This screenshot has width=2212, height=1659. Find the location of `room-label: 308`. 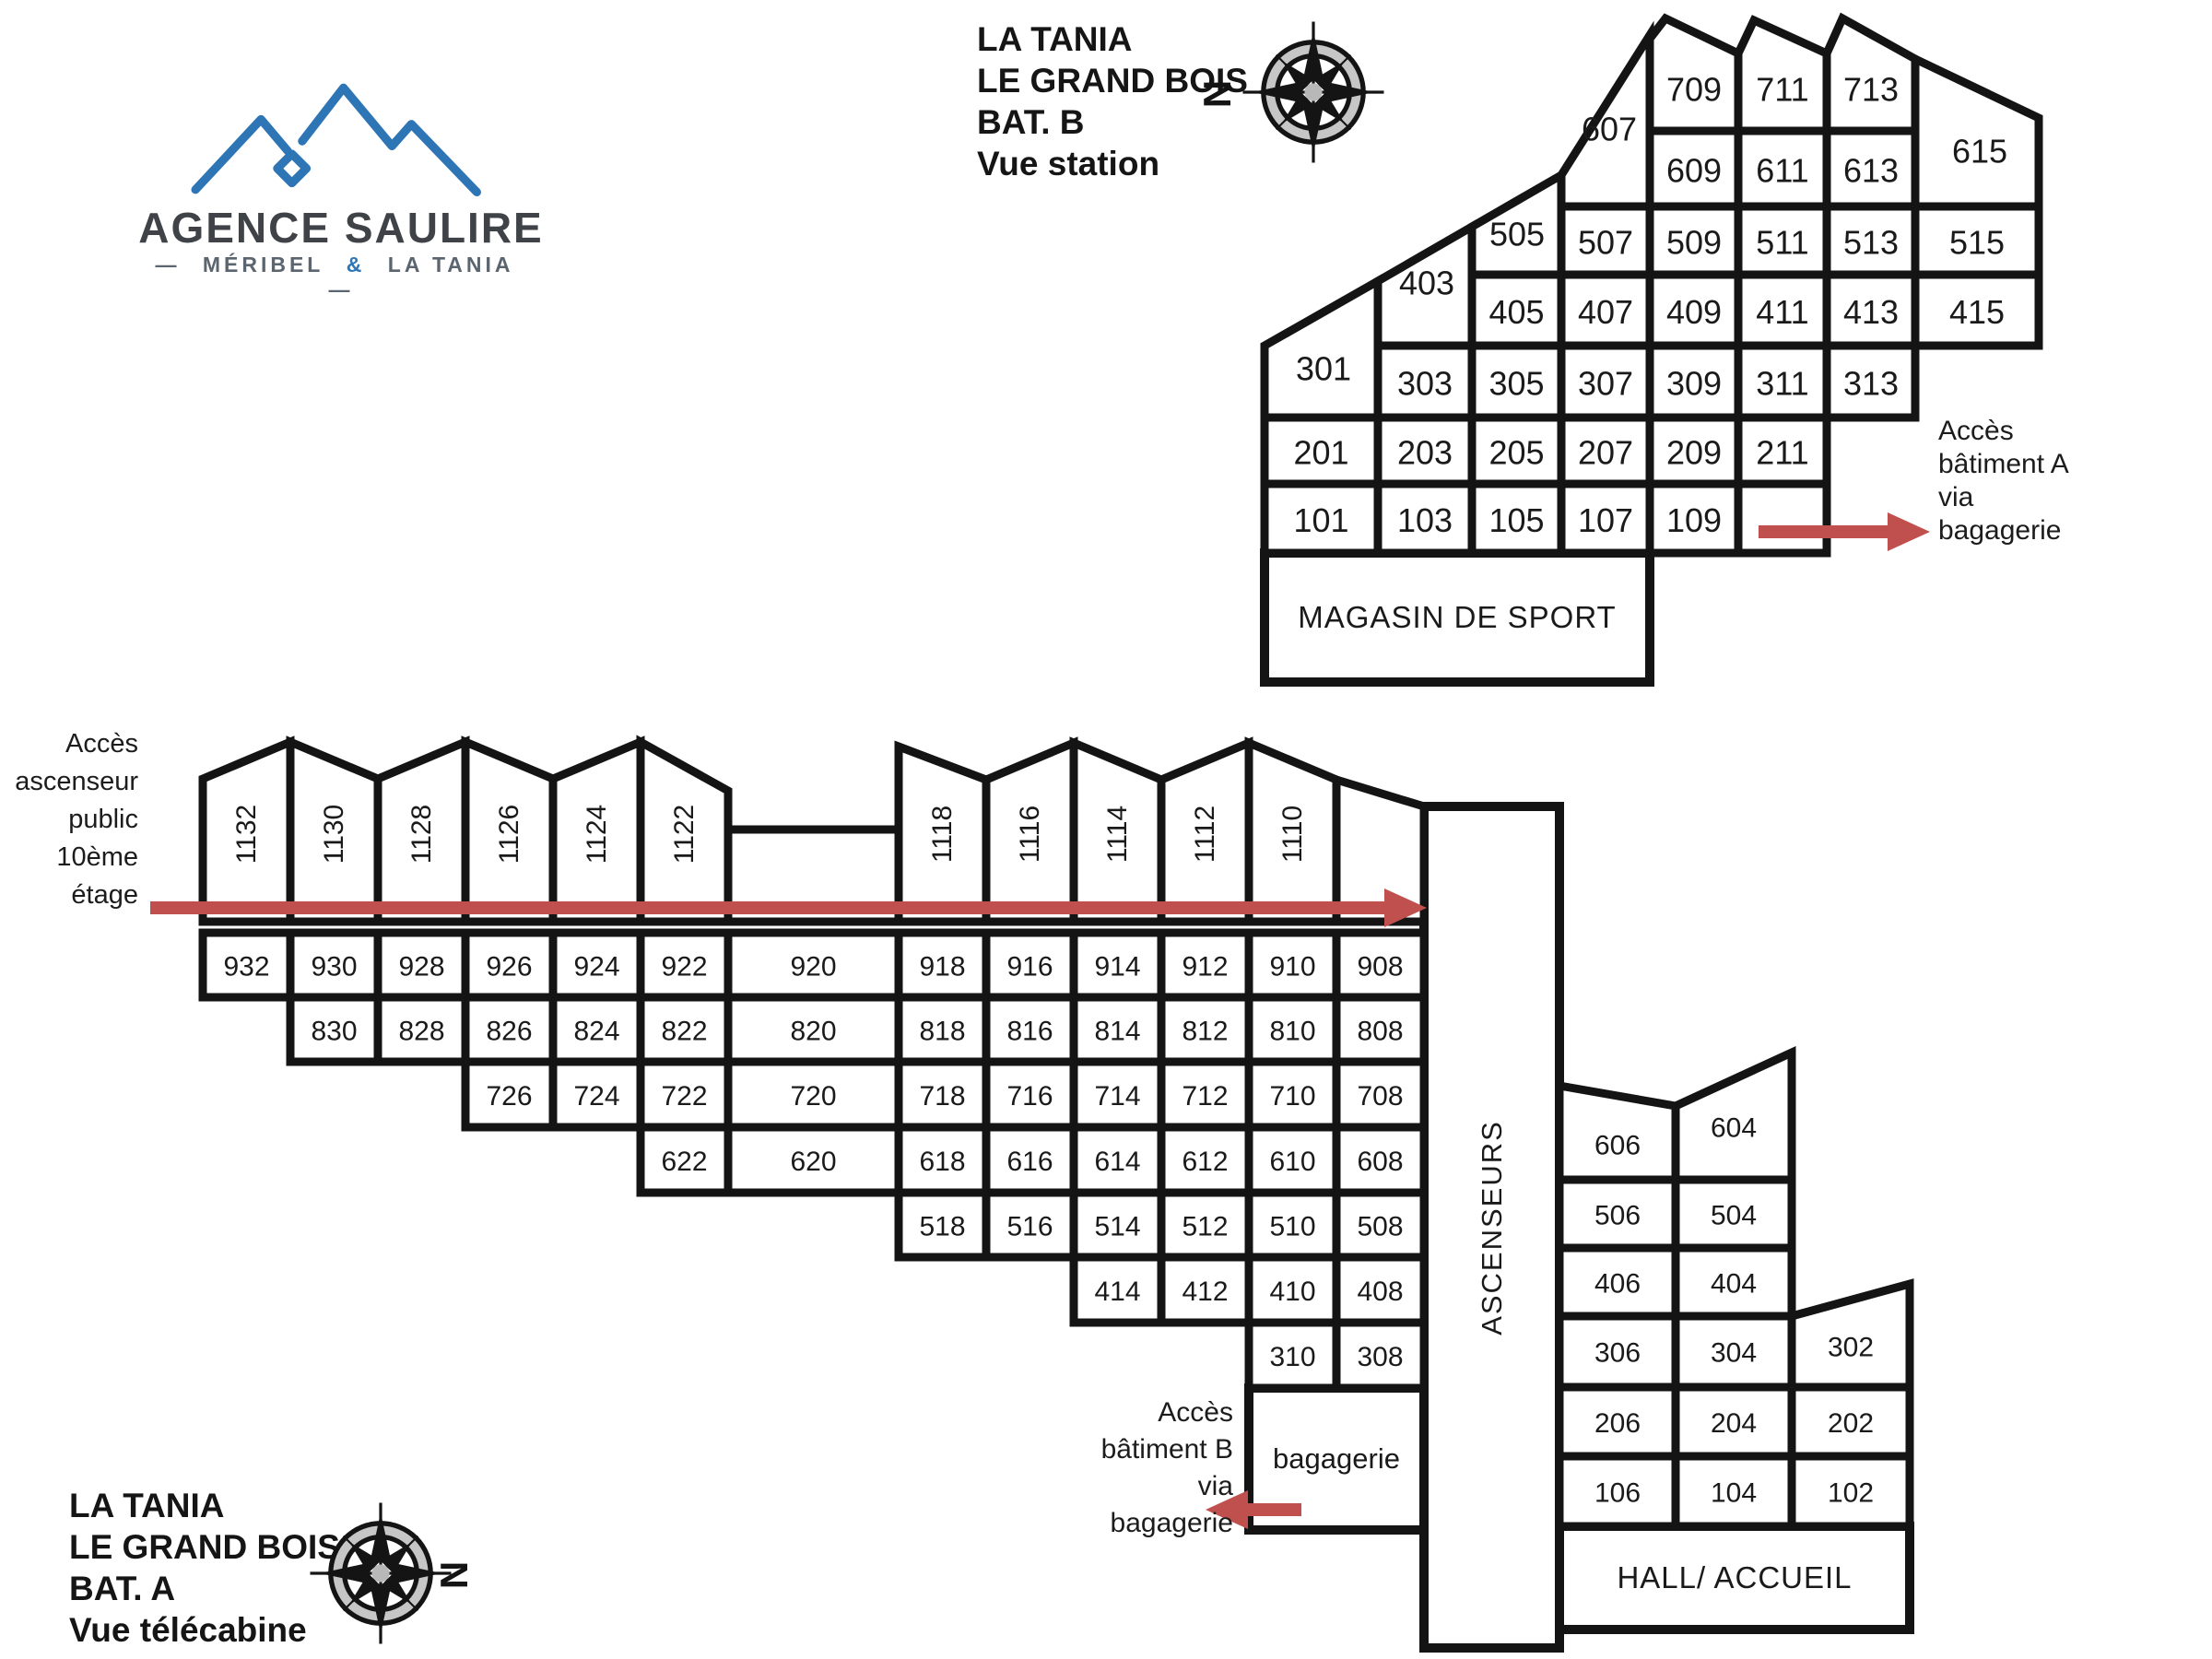

room-label: 308 is located at coordinates (1380, 1357).